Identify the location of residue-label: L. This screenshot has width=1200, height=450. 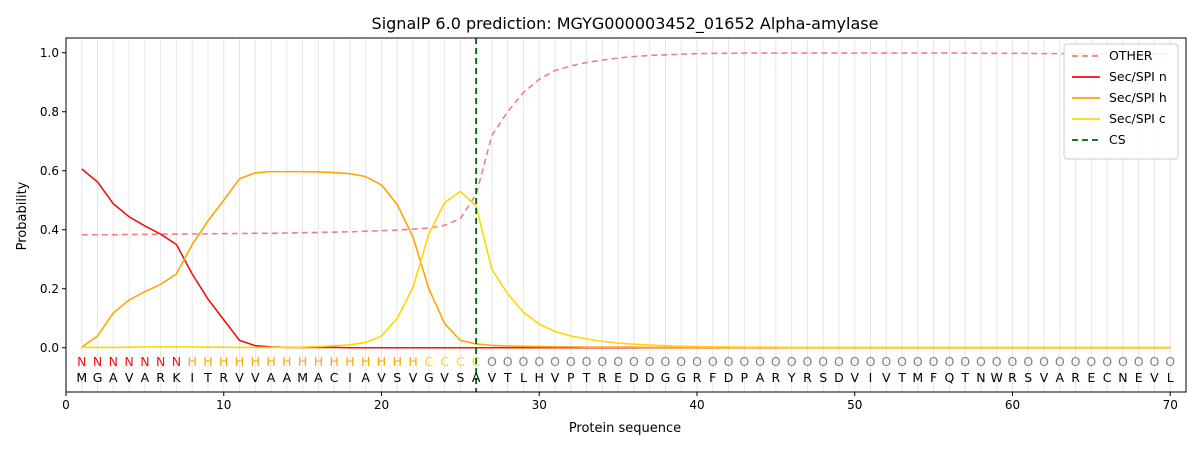
(1170, 377).